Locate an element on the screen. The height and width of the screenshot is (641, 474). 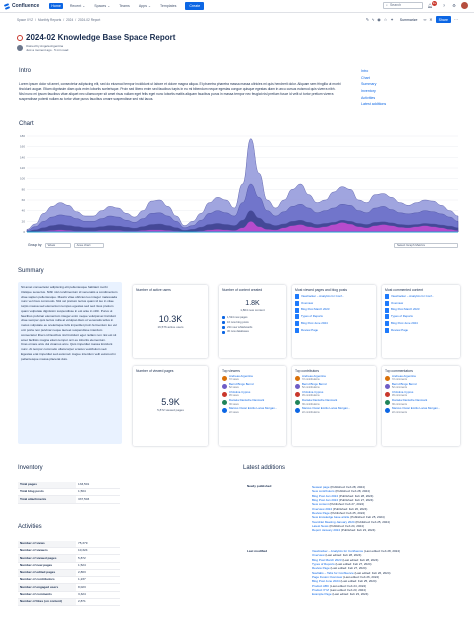
person-row: Christina Cyprus 45 views is located at coordinates (252, 394).